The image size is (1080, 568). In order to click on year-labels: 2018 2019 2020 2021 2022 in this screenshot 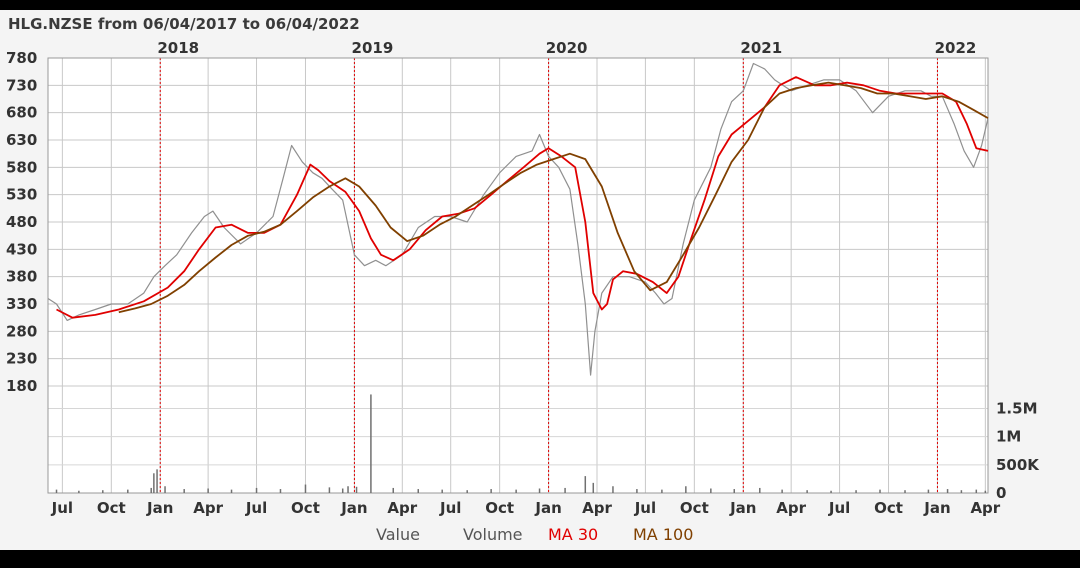, I will do `click(566, 48)`.